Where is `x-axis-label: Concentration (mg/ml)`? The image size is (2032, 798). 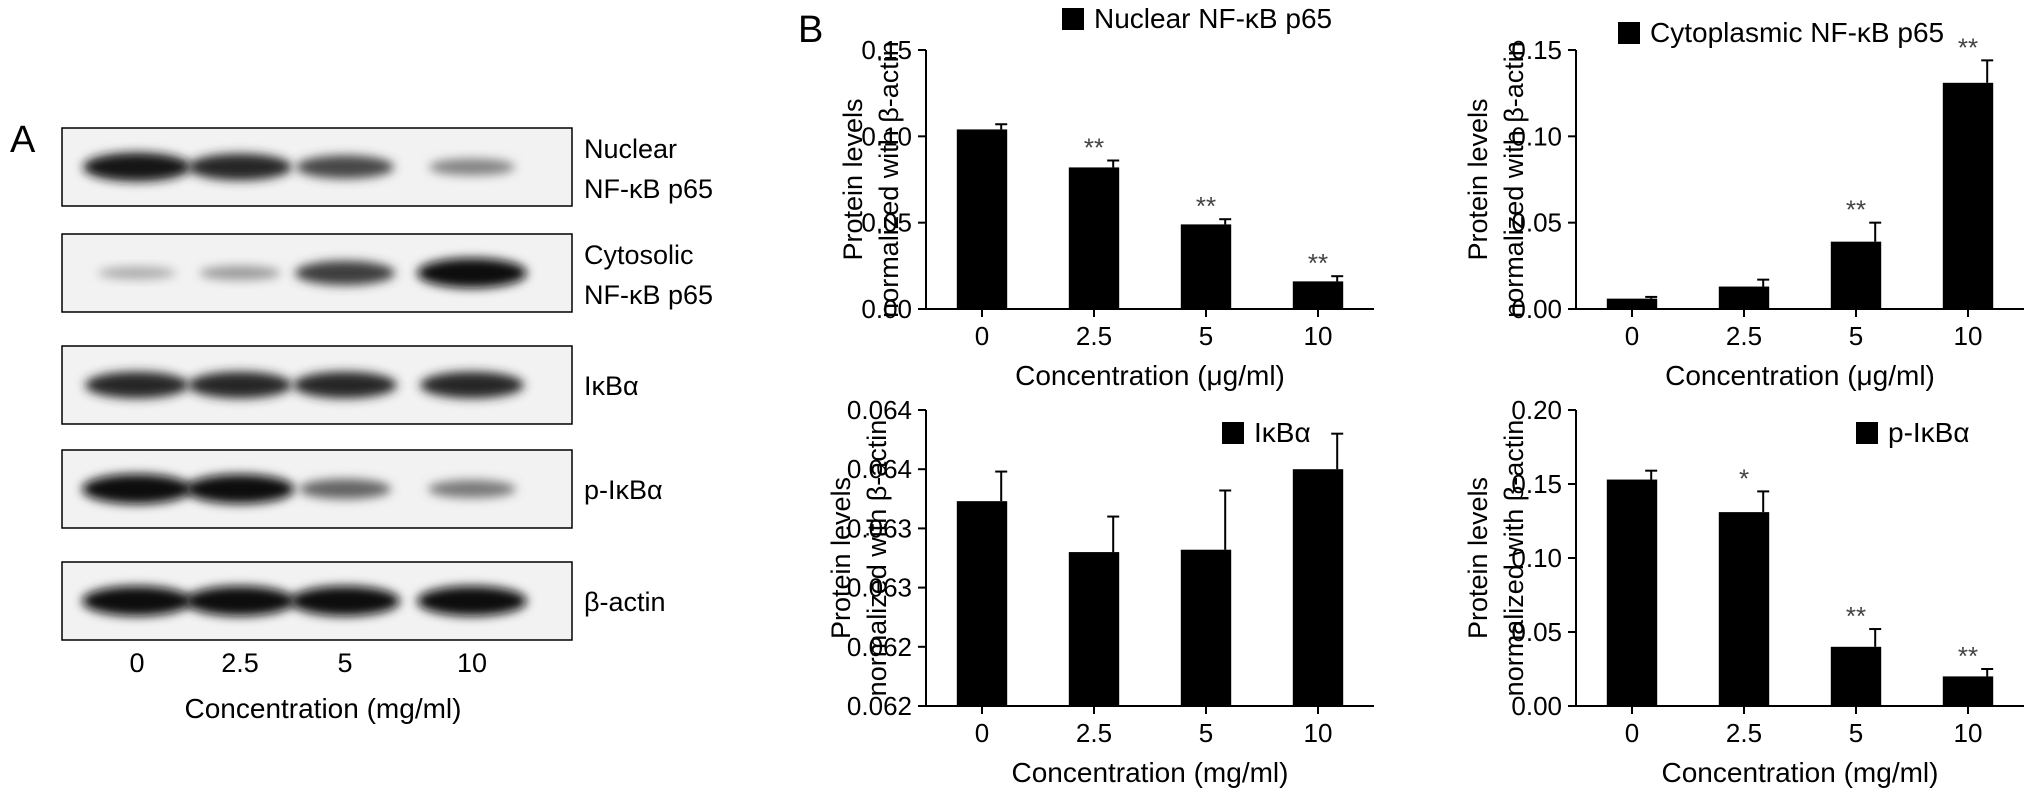 x-axis-label: Concentration (mg/ml) is located at coordinates (1800, 772).